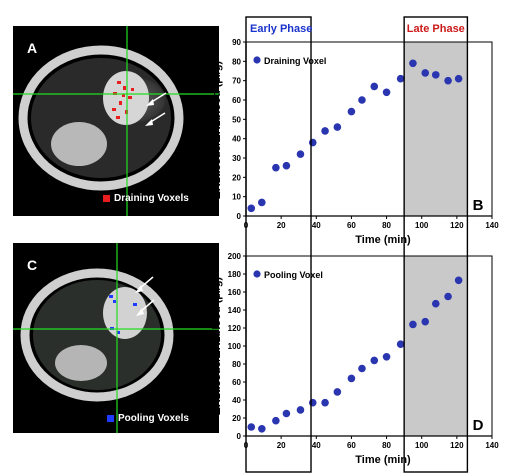 Image resolution: width=520 pixels, height=476 pixels. What do you see at coordinates (110, 418) in the screenshot?
I see `pooling-voxel-swatch` at bounding box center [110, 418].